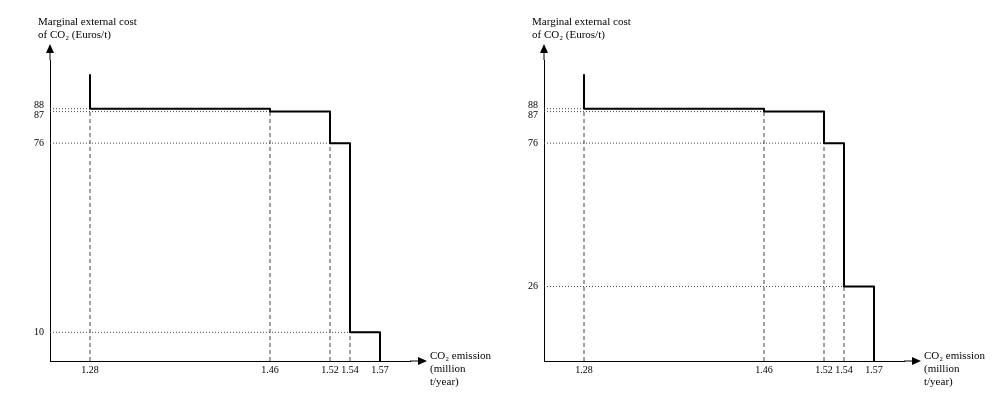 The image size is (1005, 409). I want to click on y-tick-label: 26, so click(533, 286).